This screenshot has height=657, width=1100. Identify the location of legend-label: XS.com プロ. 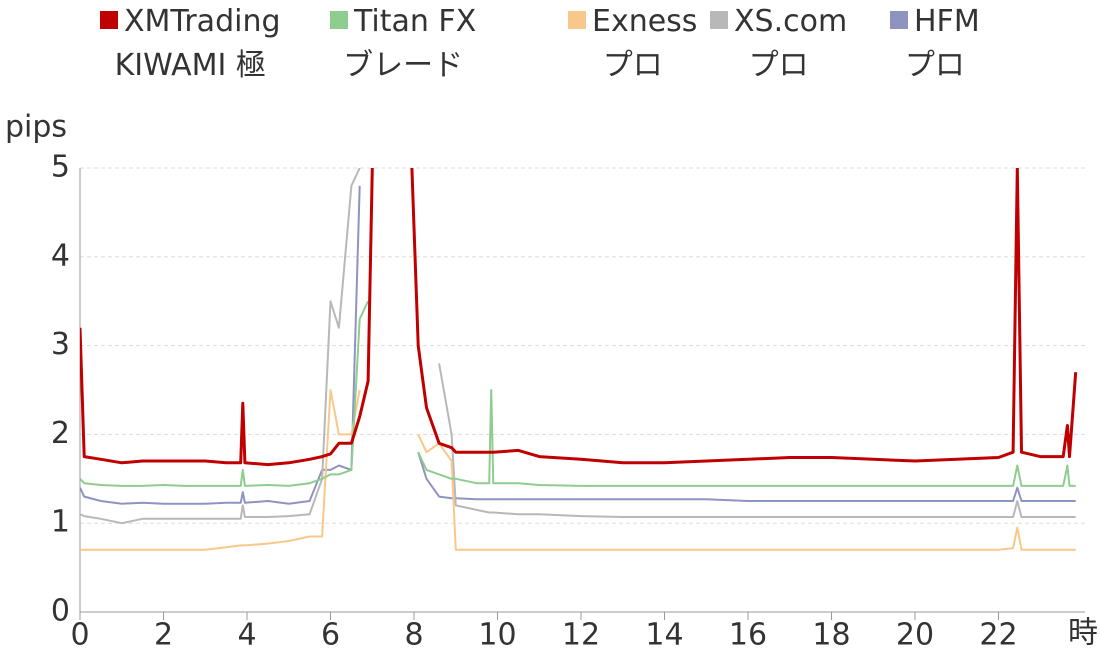
(791, 43).